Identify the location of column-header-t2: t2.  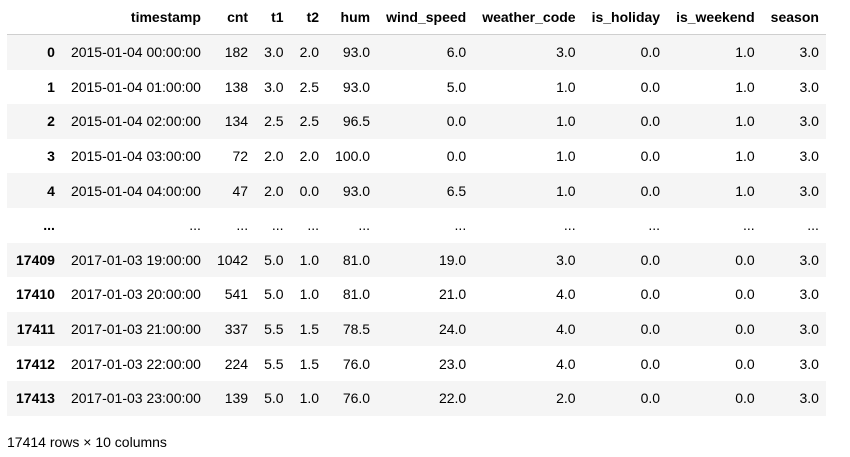
(308, 17).